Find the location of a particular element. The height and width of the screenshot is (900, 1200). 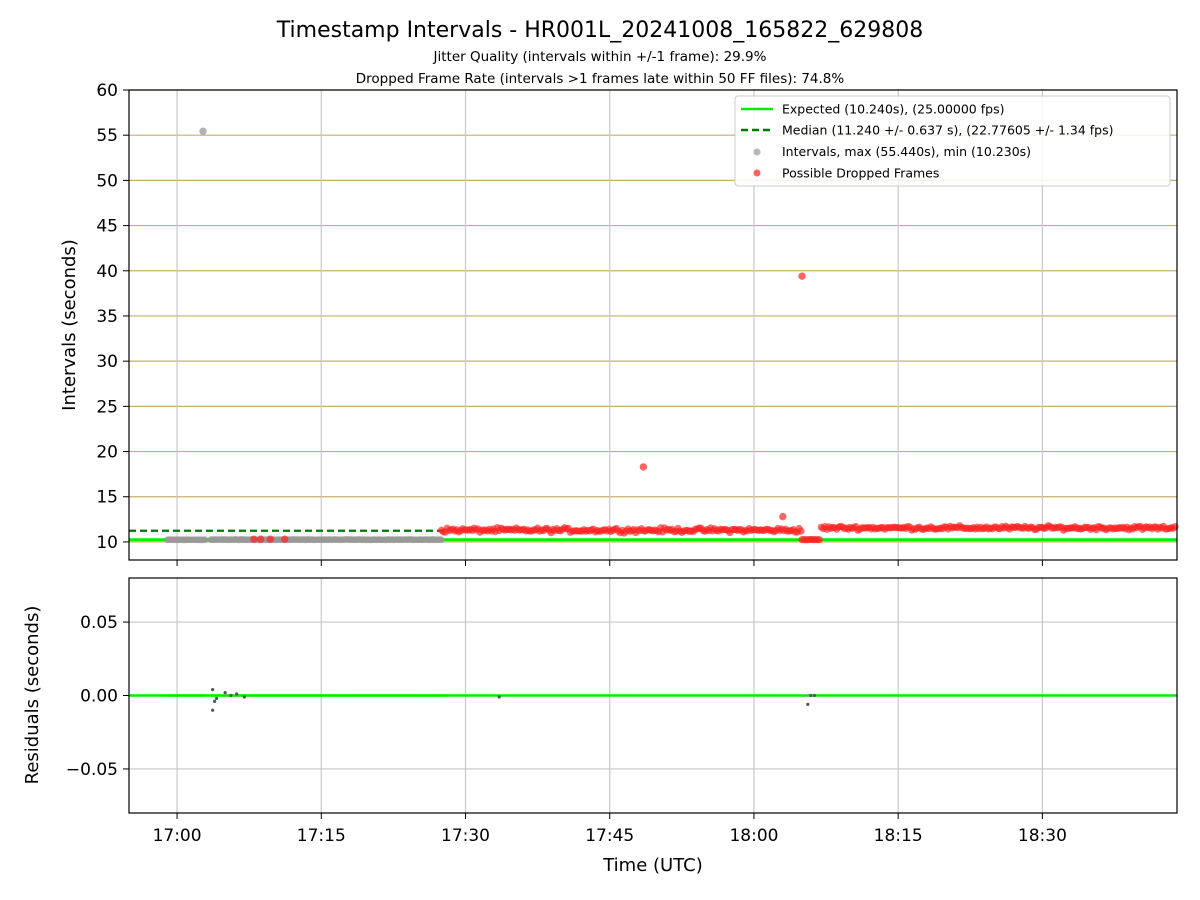

time-x-tick-label: 17:15 is located at coordinates (321, 836).